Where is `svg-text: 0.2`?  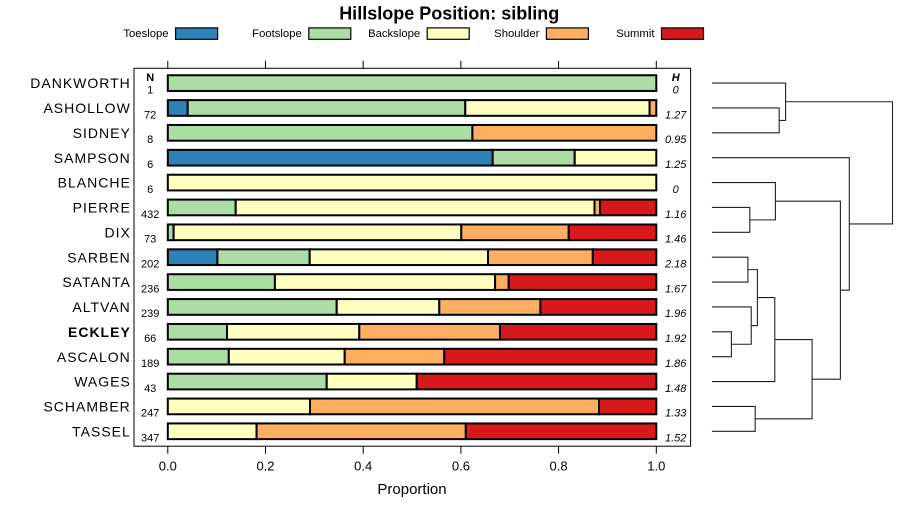 svg-text: 0.2 is located at coordinates (265, 466).